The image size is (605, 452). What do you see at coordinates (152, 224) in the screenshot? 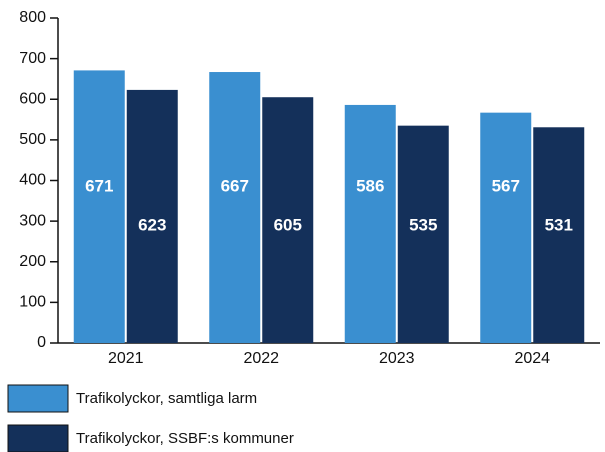
I see `bar-label: 623` at bounding box center [152, 224].